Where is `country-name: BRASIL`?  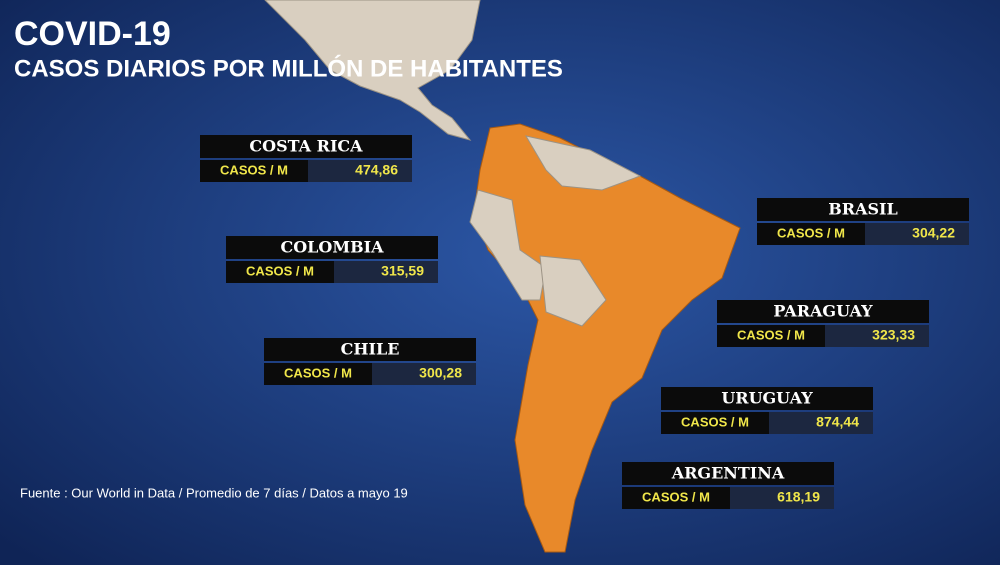 country-name: BRASIL is located at coordinates (863, 209).